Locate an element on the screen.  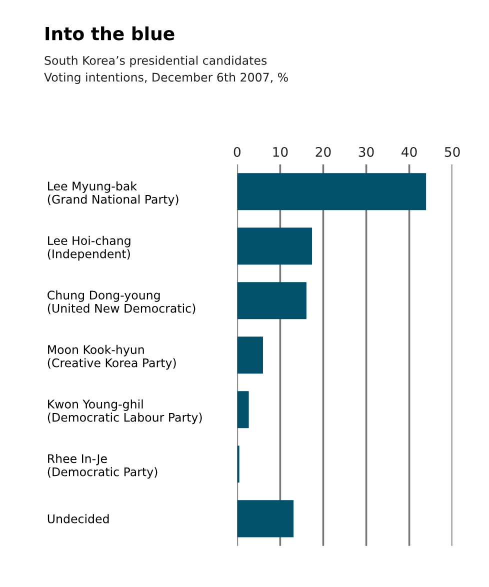
y-tick-label: Undecided is located at coordinates (78, 519).